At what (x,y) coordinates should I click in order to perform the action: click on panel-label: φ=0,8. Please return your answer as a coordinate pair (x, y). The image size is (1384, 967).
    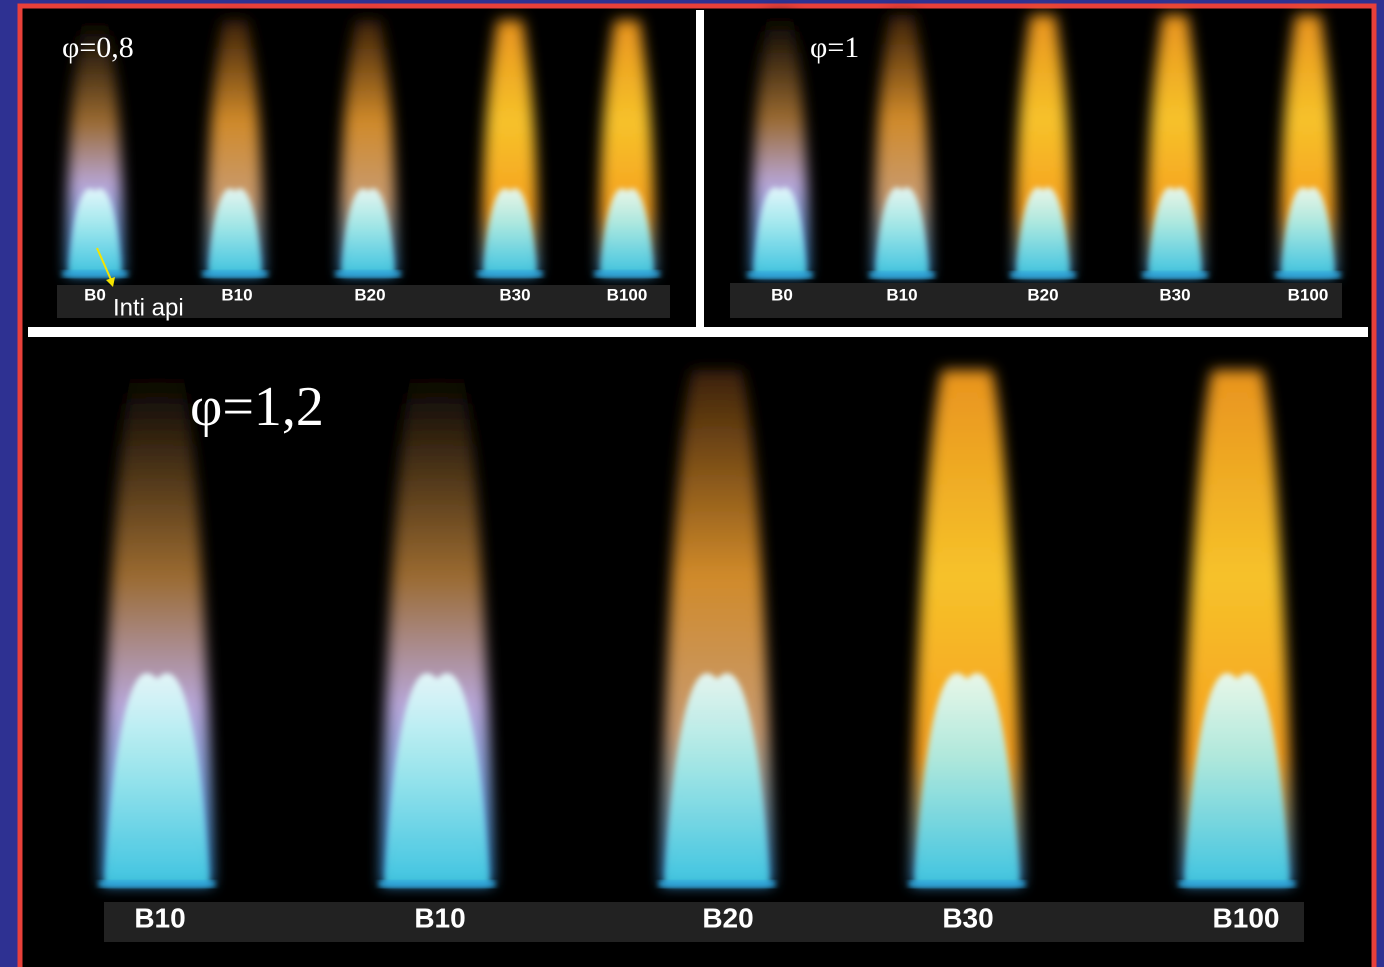
    Looking at the image, I should click on (98, 47).